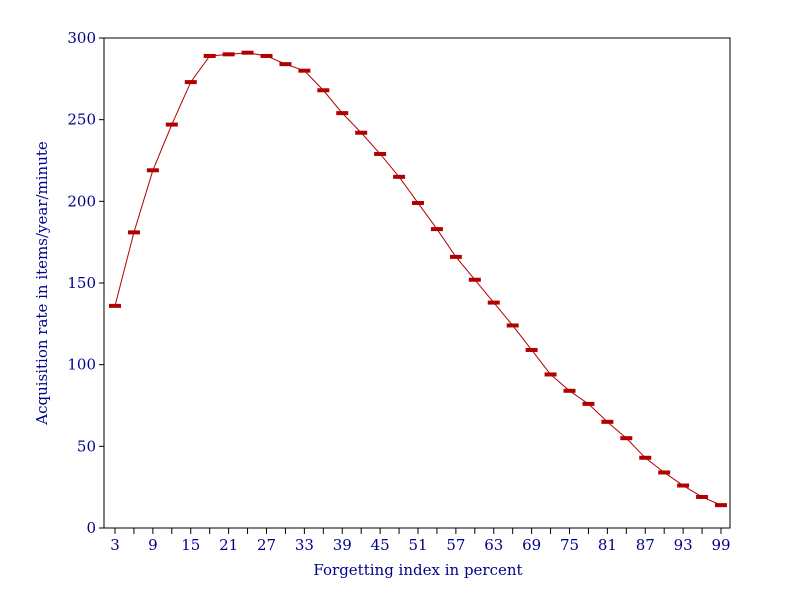 This screenshot has width=799, height=600. Describe the element at coordinates (569, 545) in the screenshot. I see `x-tick-label: 75` at that location.